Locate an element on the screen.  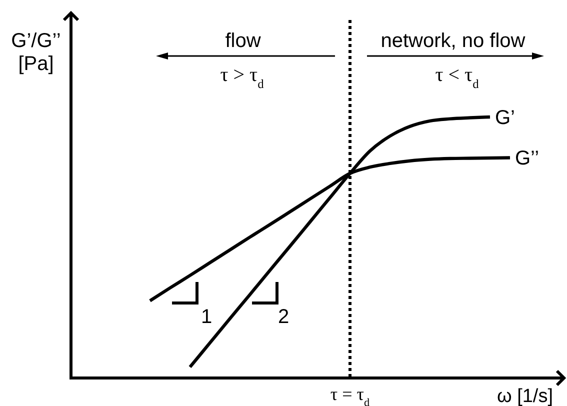
text: flow is located at coordinates (243, 41).